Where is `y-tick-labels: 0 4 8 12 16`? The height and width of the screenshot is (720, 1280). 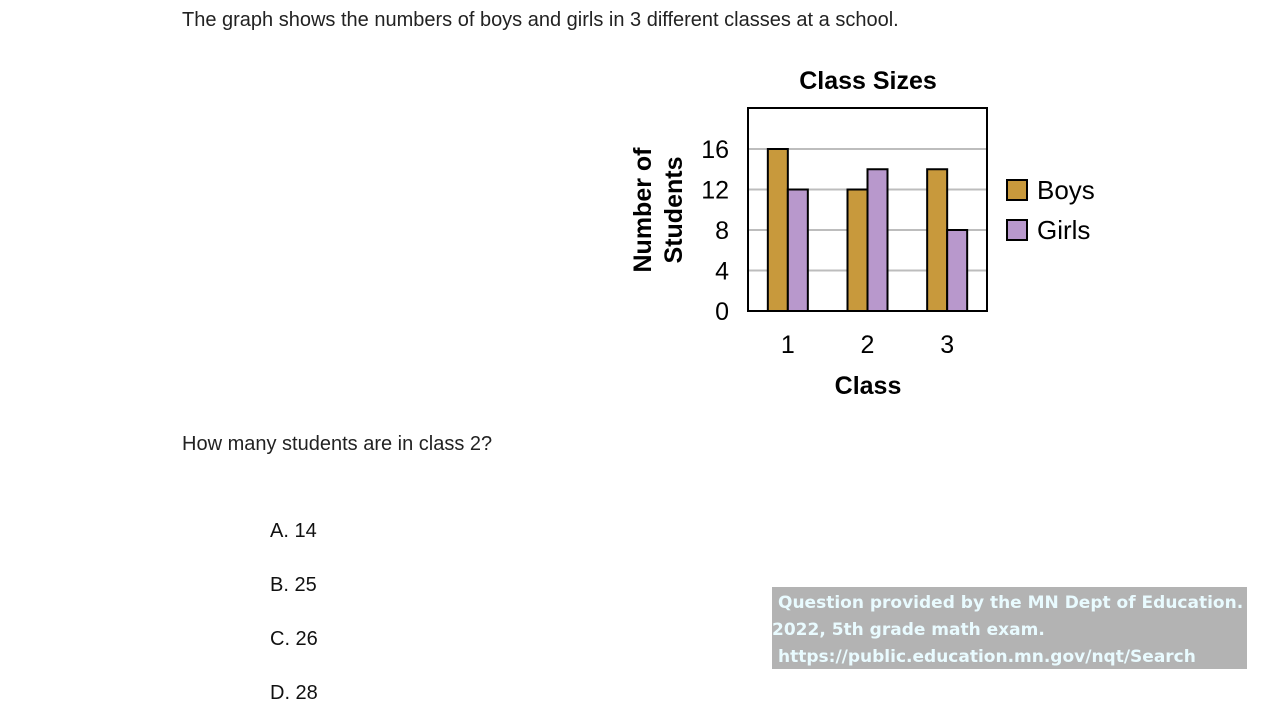
y-tick-labels: 0 4 8 12 16 is located at coordinates (715, 231).